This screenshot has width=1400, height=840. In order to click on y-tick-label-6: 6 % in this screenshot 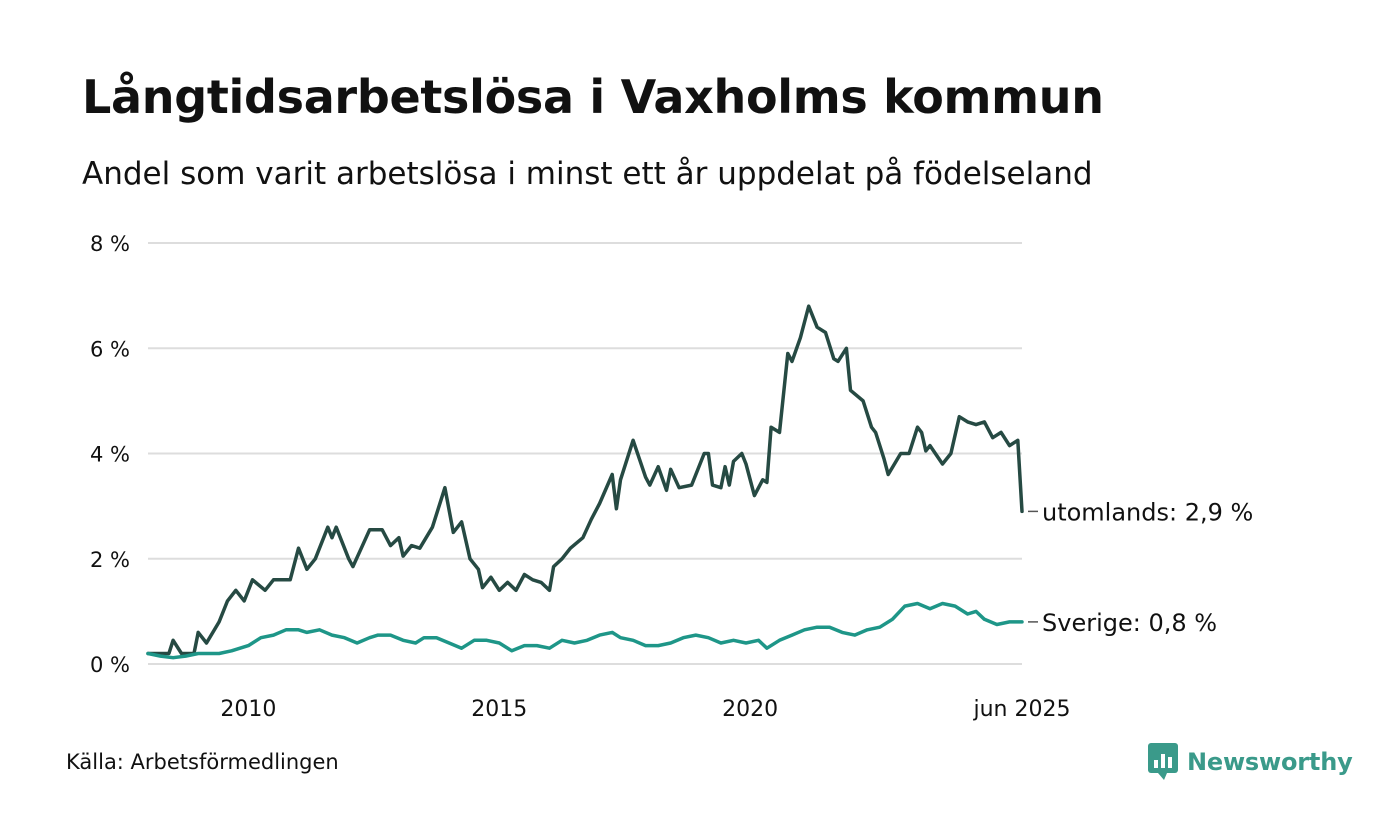, I will do `click(110, 349)`.